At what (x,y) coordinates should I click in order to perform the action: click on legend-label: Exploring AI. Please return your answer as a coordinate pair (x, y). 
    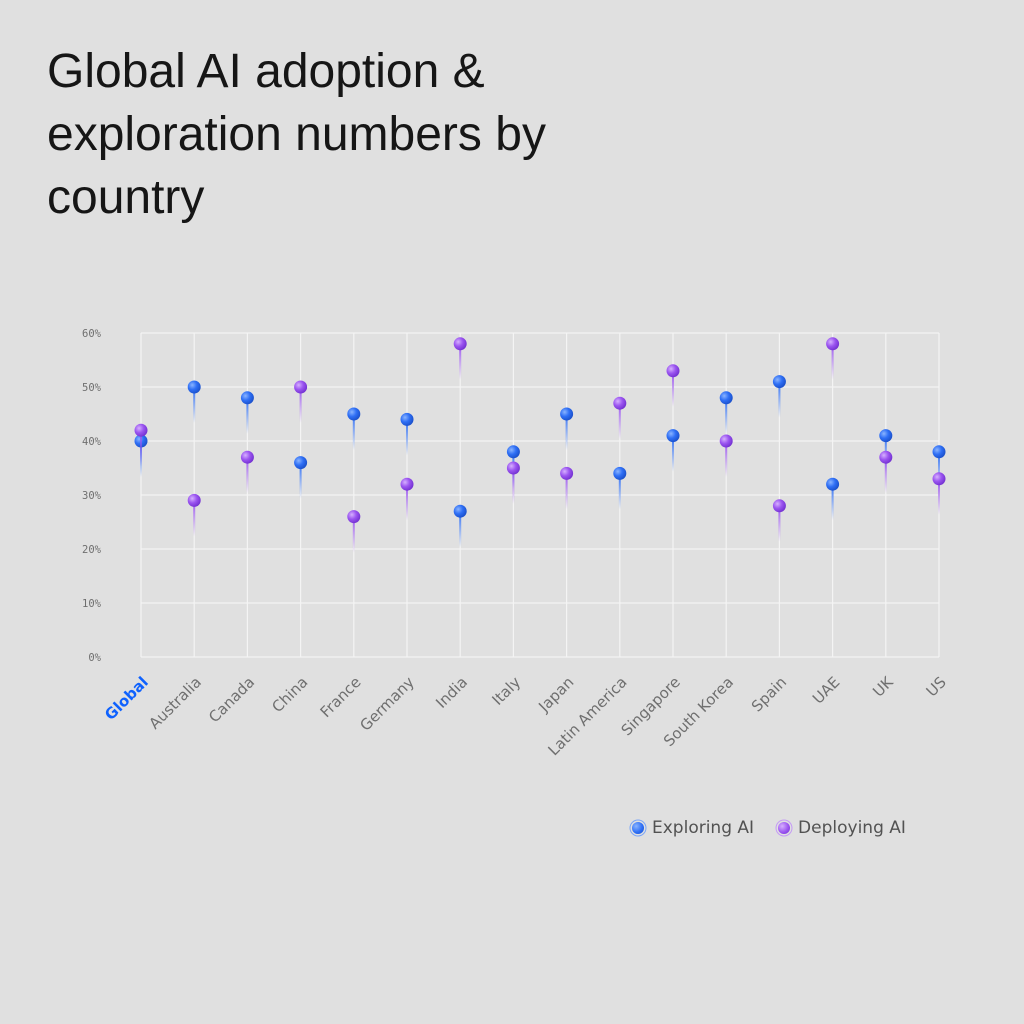
    Looking at the image, I should click on (703, 828).